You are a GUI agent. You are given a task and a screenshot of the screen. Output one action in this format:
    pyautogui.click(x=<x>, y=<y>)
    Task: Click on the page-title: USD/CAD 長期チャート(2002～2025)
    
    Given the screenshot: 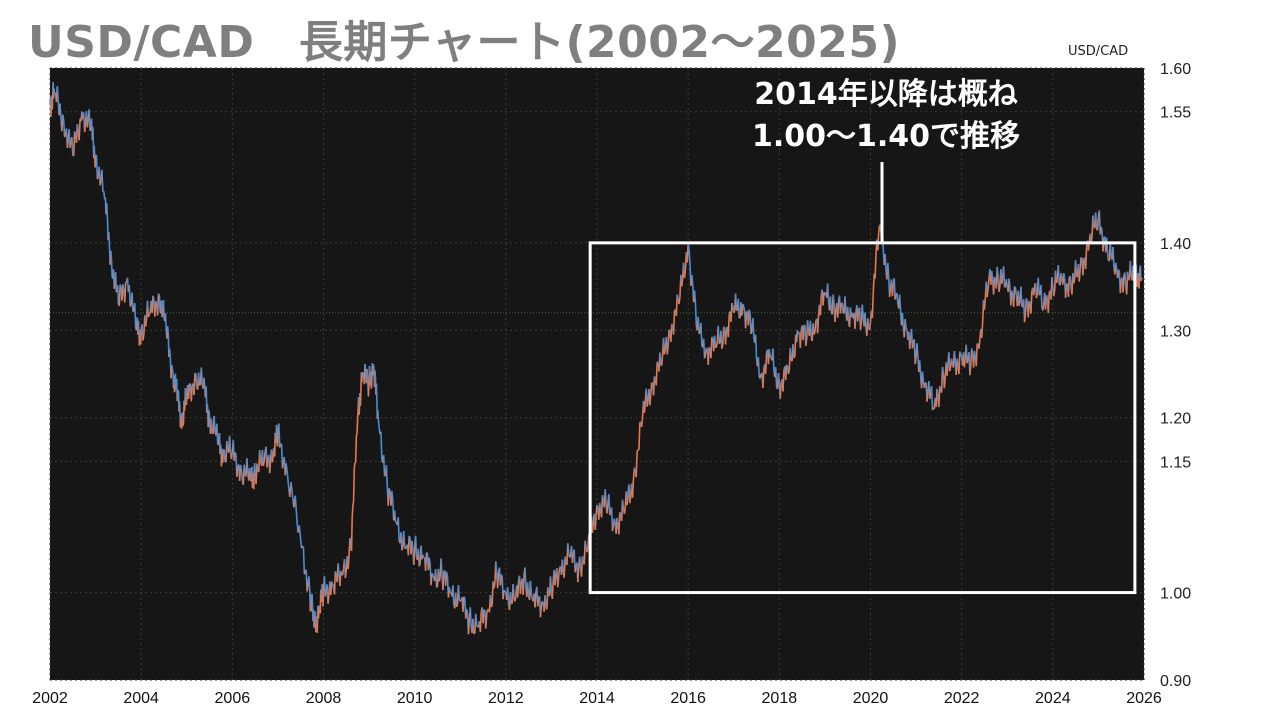 What is the action you would take?
    pyautogui.click(x=464, y=42)
    